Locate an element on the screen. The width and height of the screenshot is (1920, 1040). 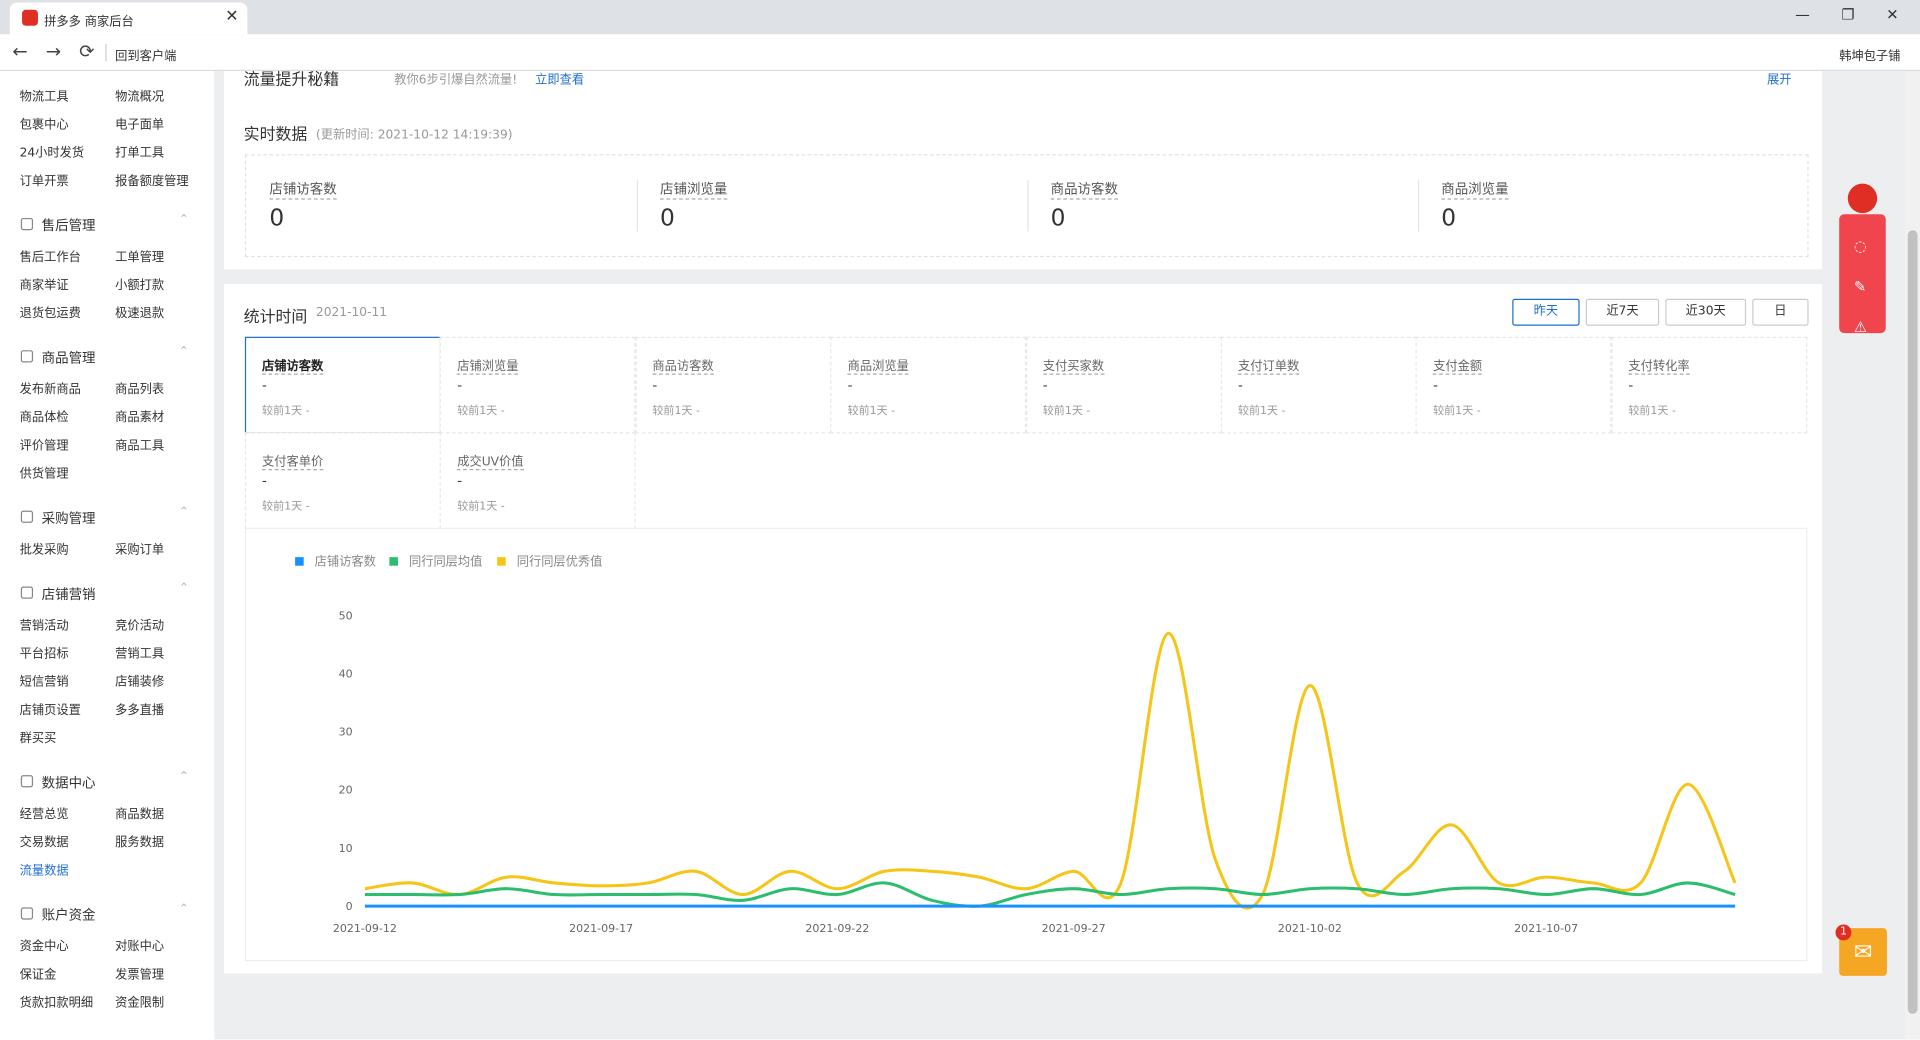
sidebar-item: 对账中心 is located at coordinates (139, 945).